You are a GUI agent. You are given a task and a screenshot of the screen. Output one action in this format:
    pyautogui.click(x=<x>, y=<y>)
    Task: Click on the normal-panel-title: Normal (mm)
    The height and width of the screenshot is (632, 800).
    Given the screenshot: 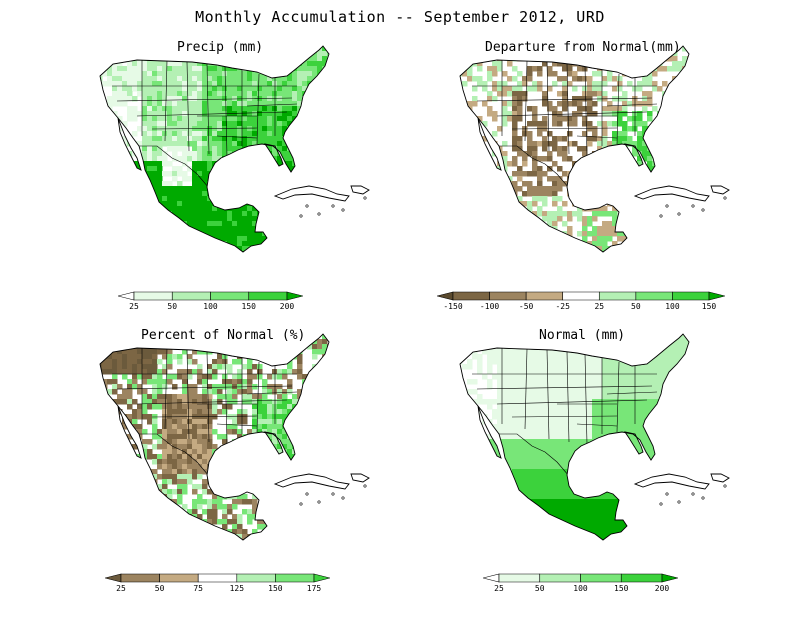 What is the action you would take?
    pyautogui.click(x=582, y=335)
    